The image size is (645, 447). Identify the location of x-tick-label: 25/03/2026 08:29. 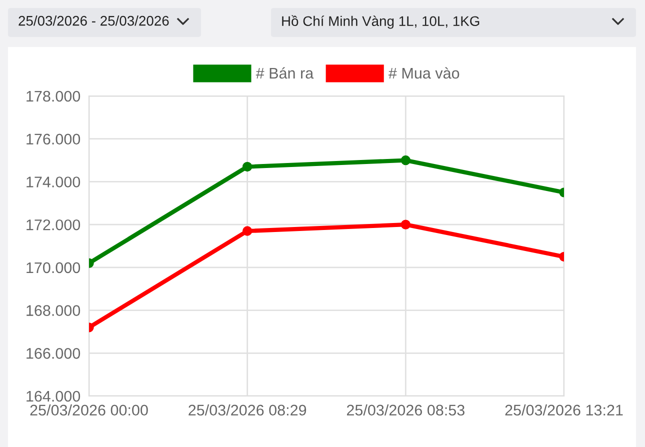
(247, 410).